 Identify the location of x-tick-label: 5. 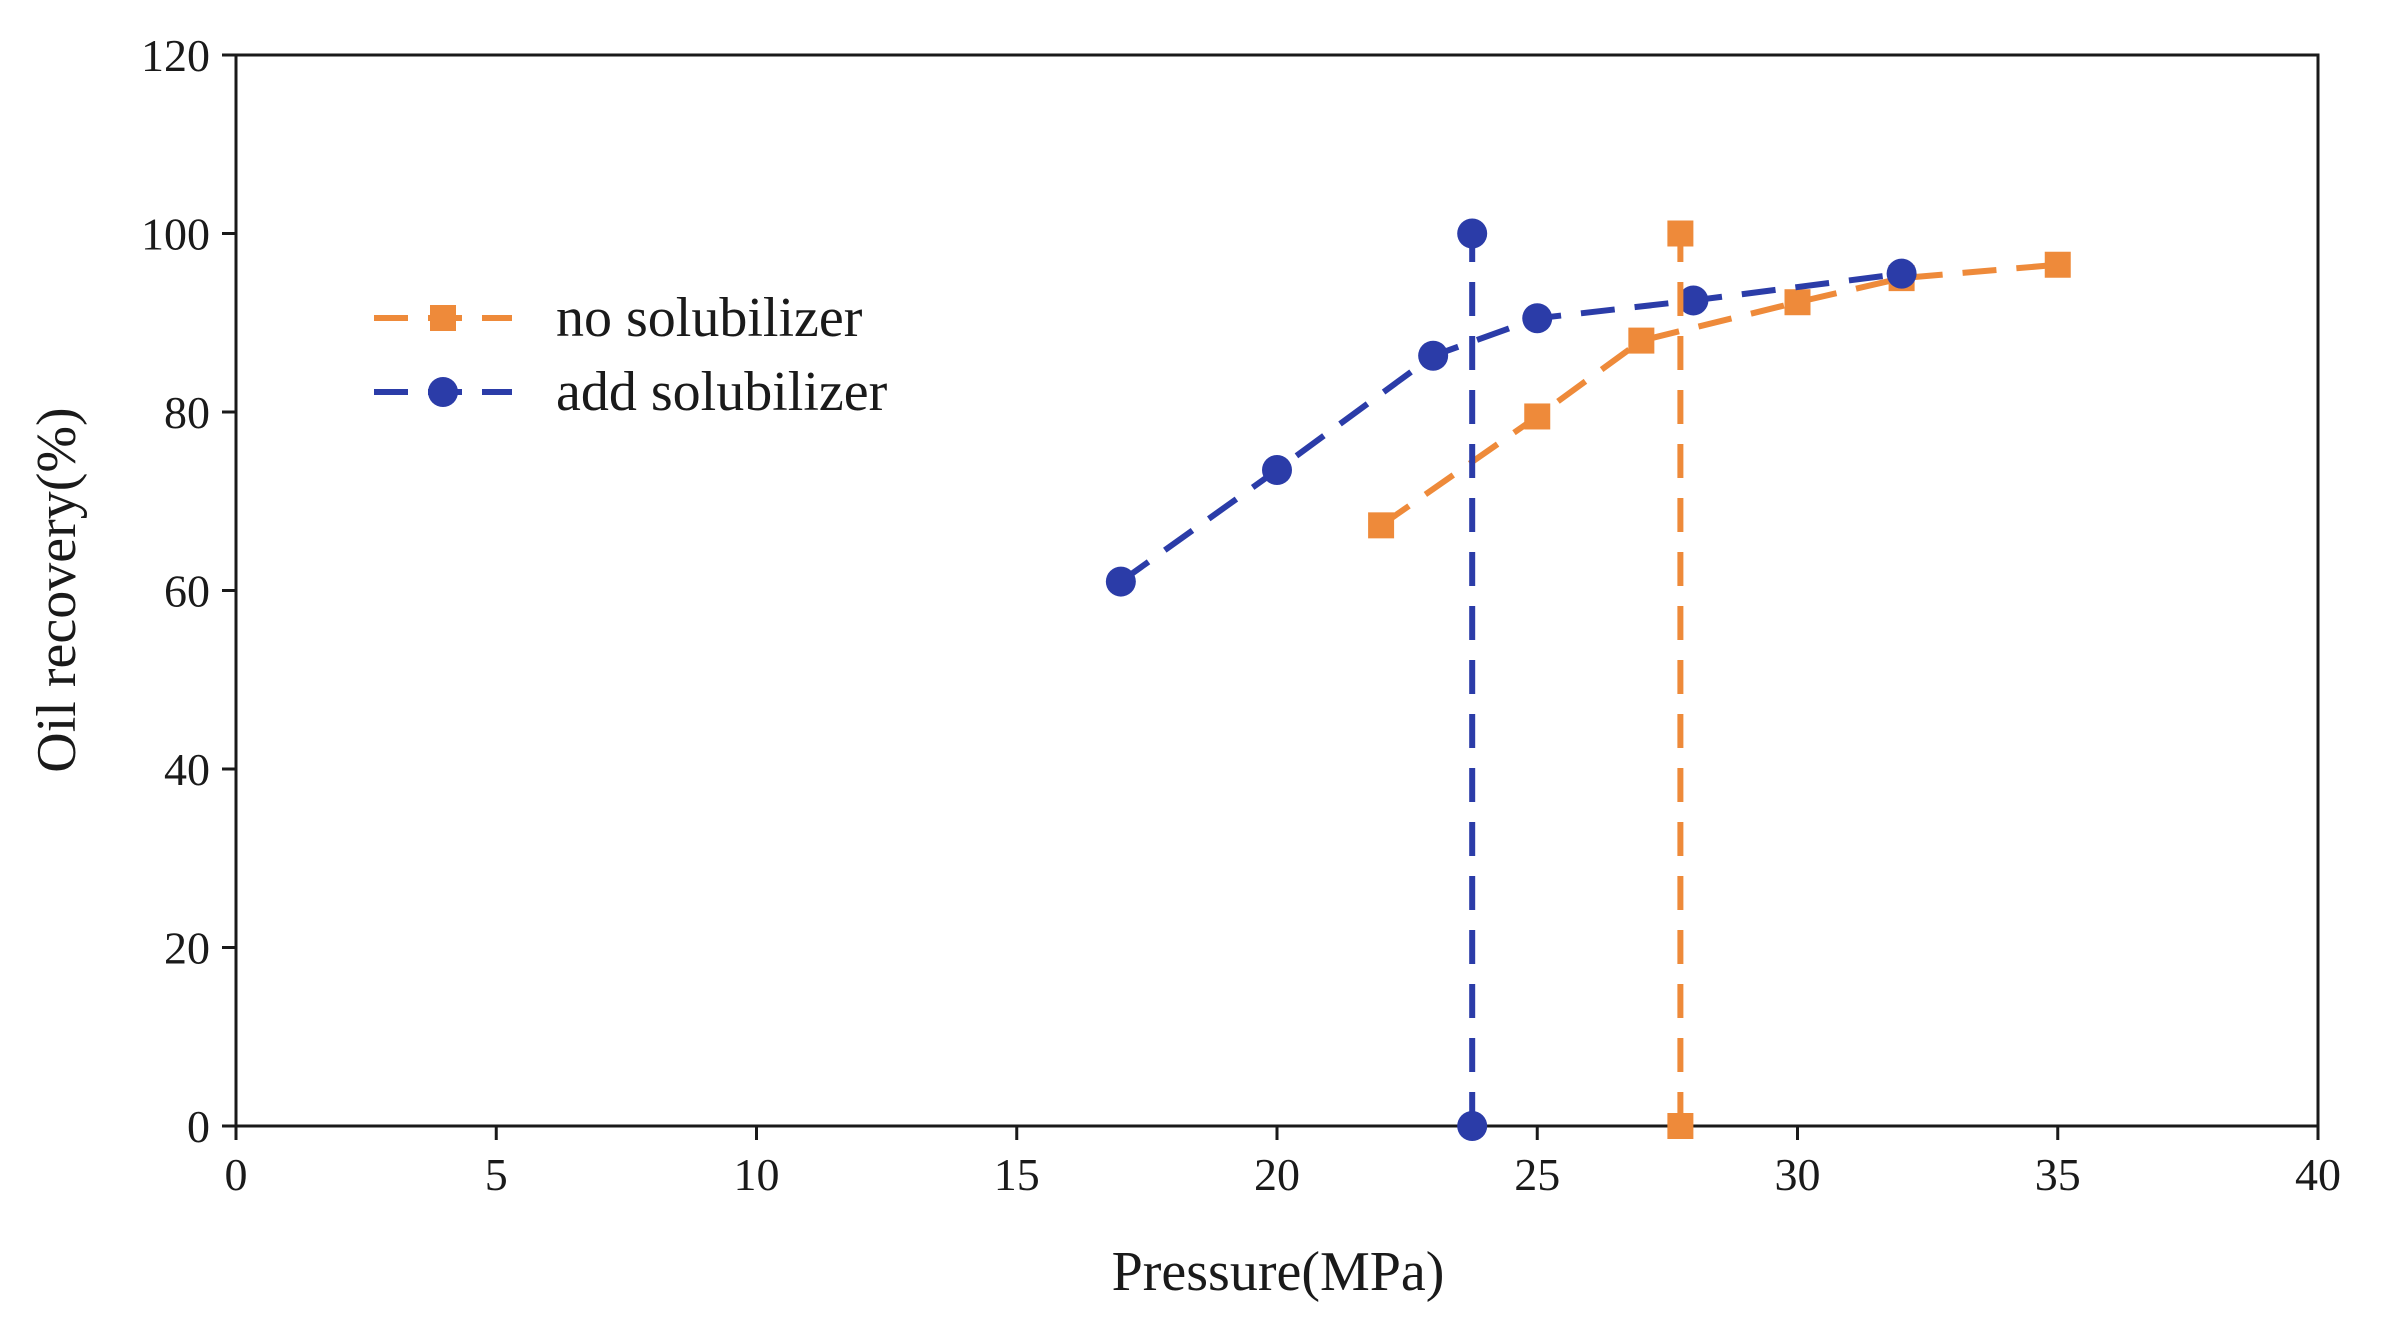
(496, 1174).